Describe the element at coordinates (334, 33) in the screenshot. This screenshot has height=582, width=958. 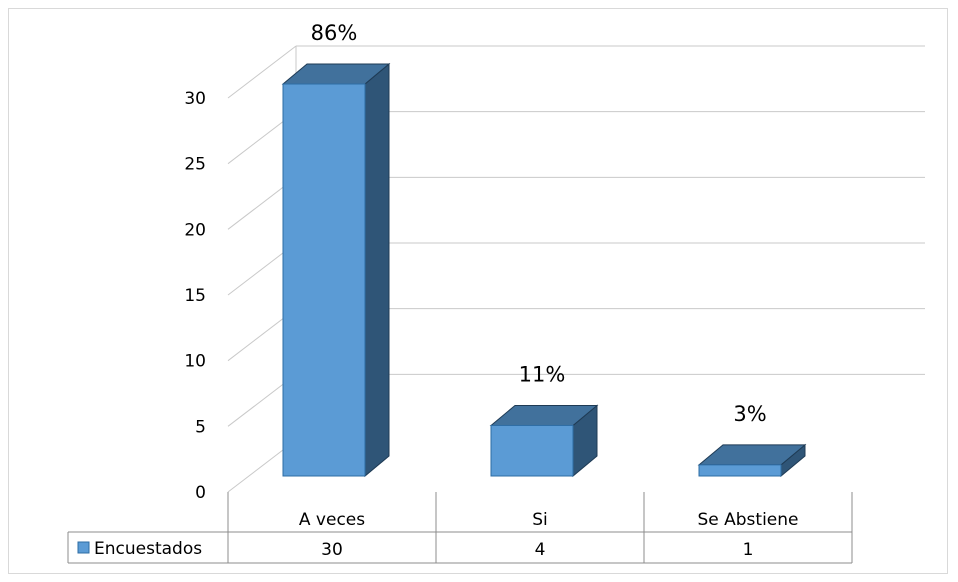
I see `data-label: 86%` at that location.